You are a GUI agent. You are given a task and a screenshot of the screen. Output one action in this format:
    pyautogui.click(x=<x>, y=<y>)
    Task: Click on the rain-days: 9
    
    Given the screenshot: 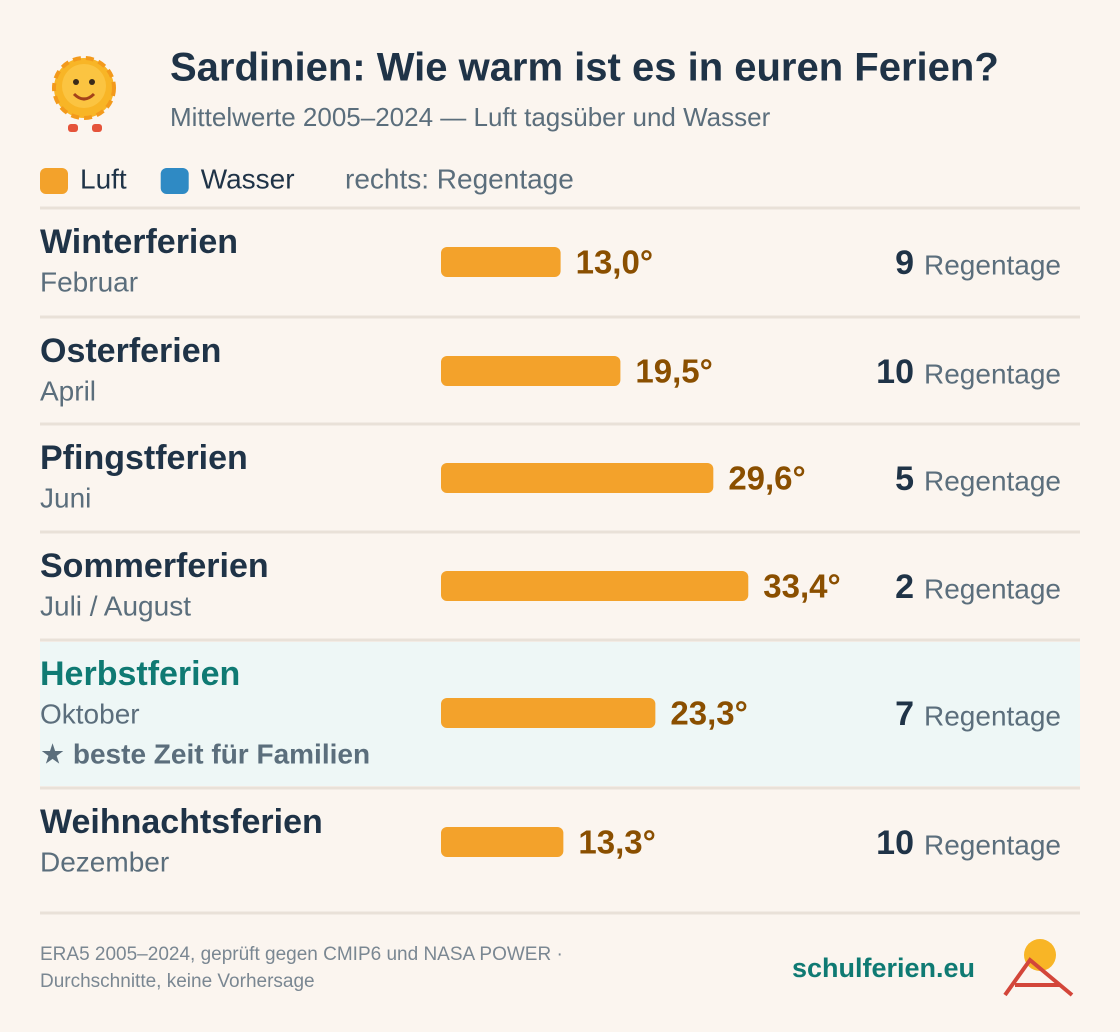 What is the action you would take?
    pyautogui.click(x=904, y=263)
    